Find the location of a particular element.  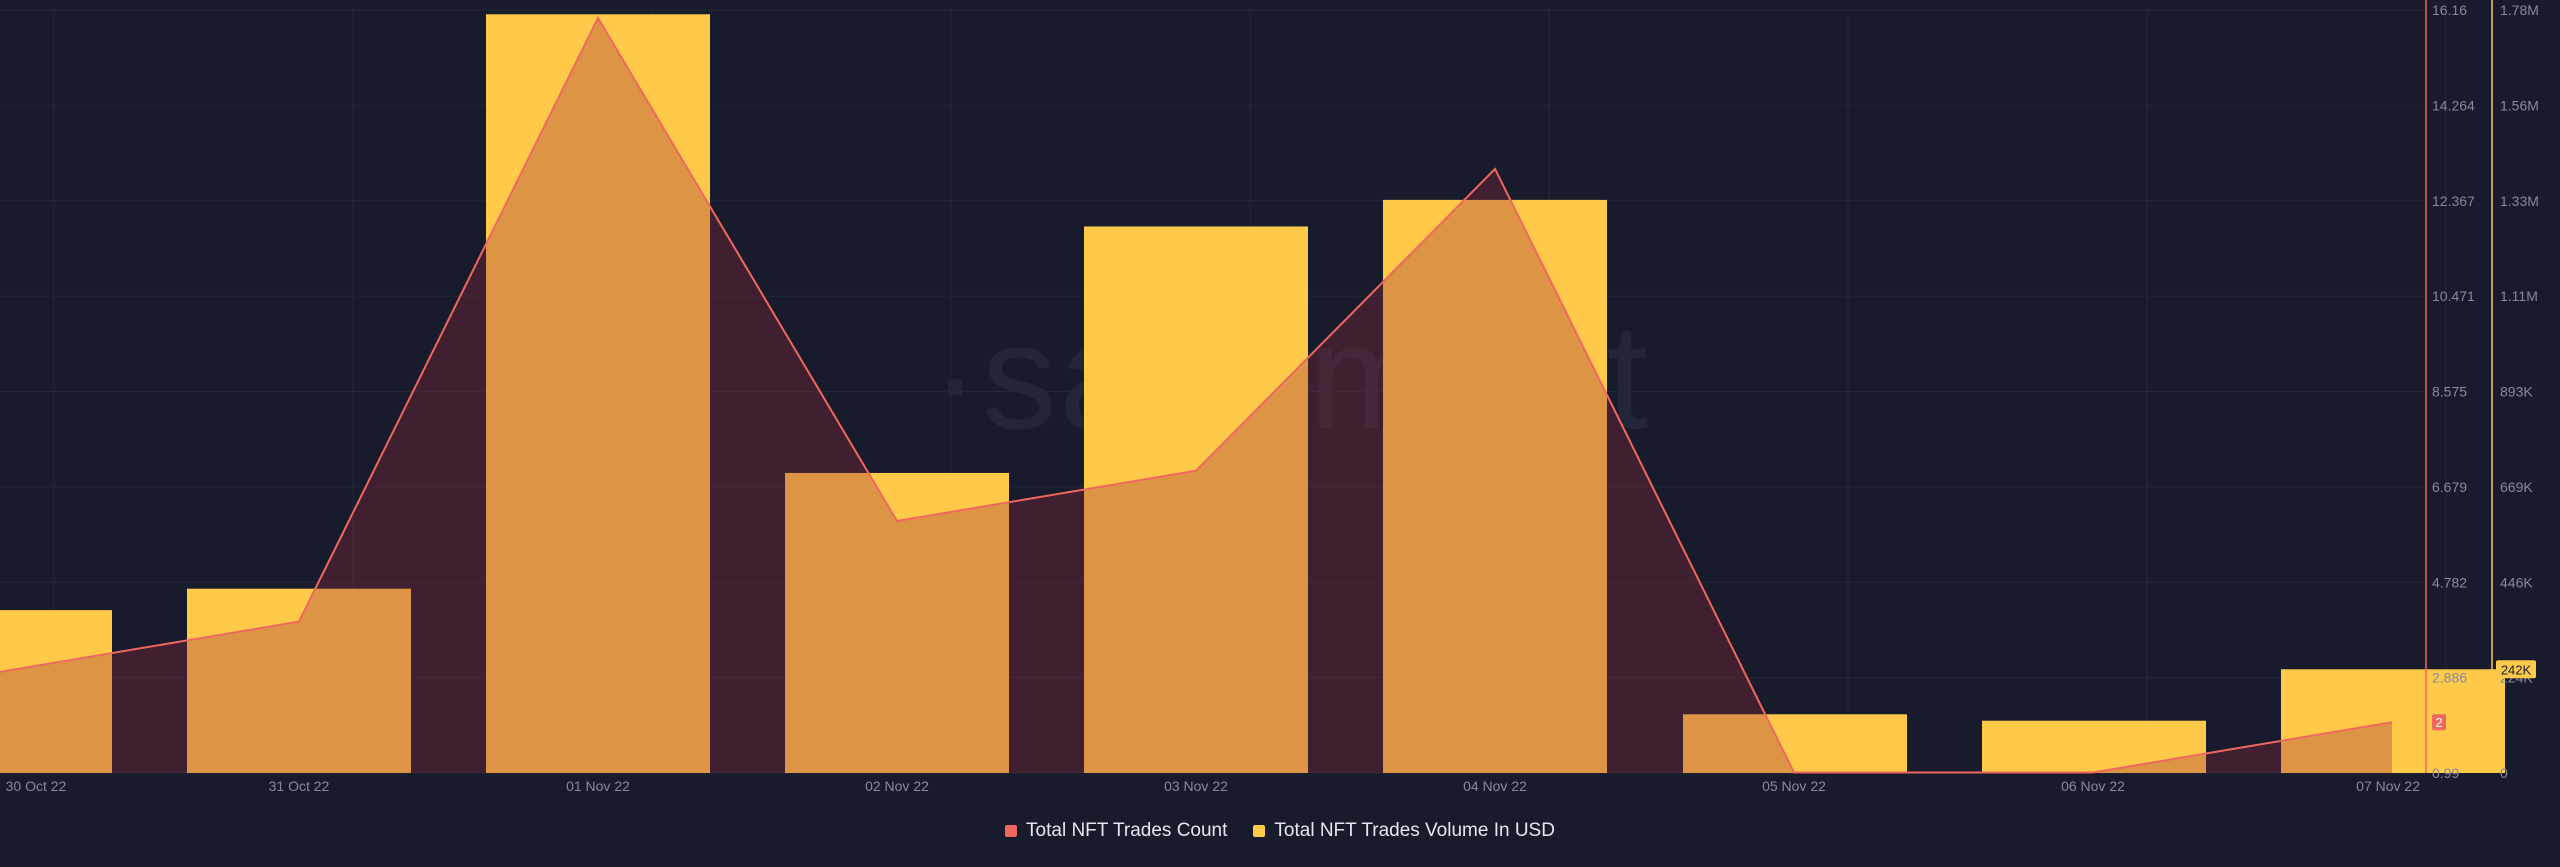

x-tick-label: 04 Nov 22 is located at coordinates (1495, 786).